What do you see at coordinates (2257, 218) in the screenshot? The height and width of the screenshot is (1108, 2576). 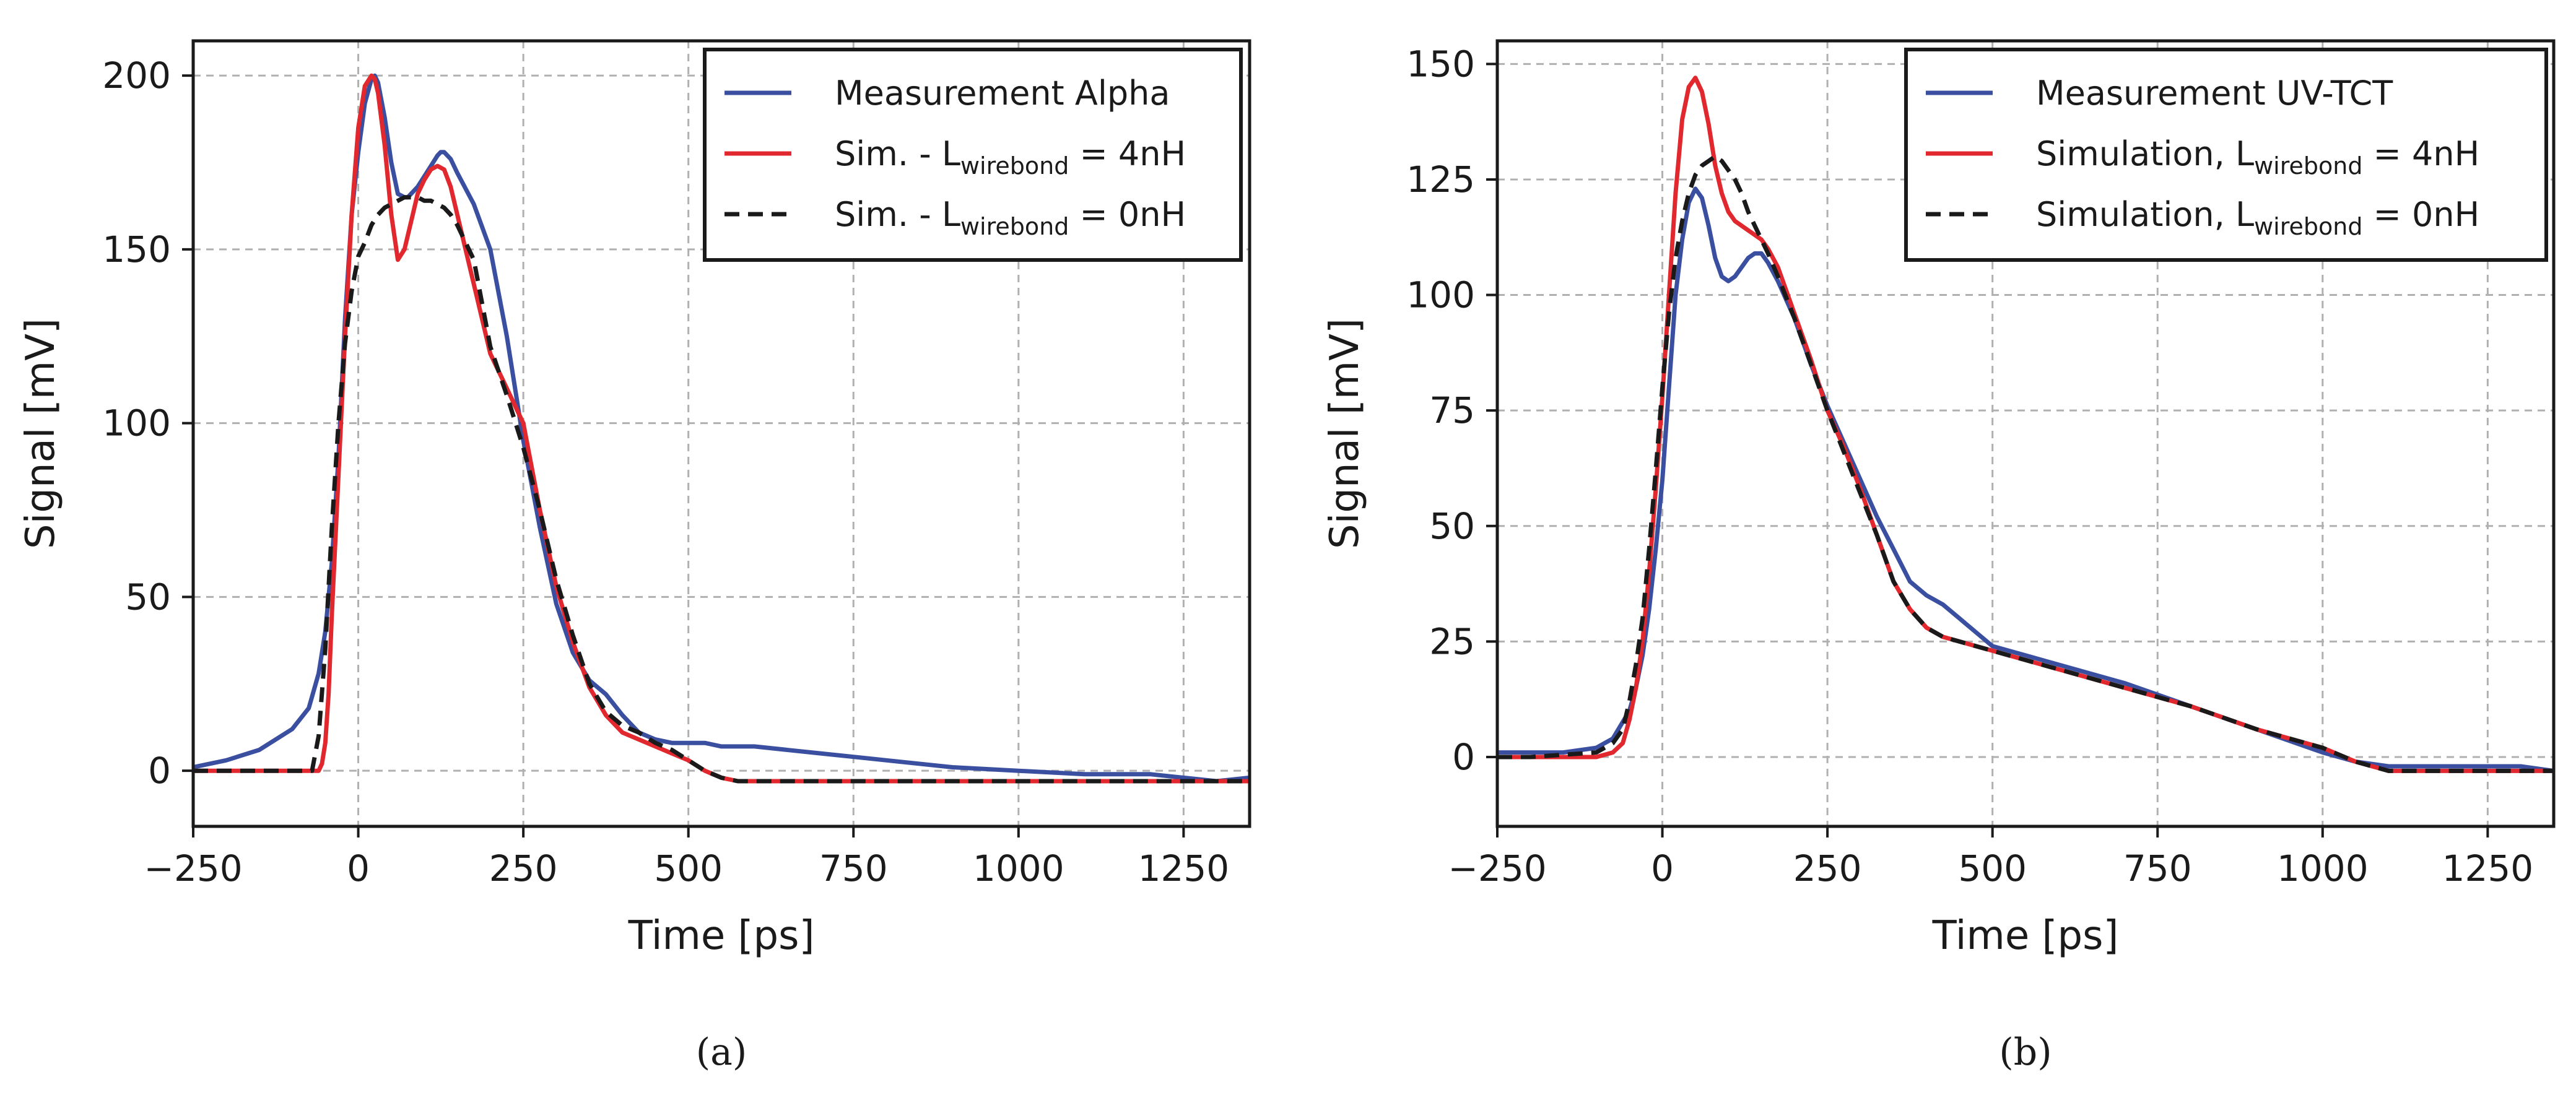 I see `legend-label-3: Simulation, Lwirebond = 0nH` at bounding box center [2257, 218].